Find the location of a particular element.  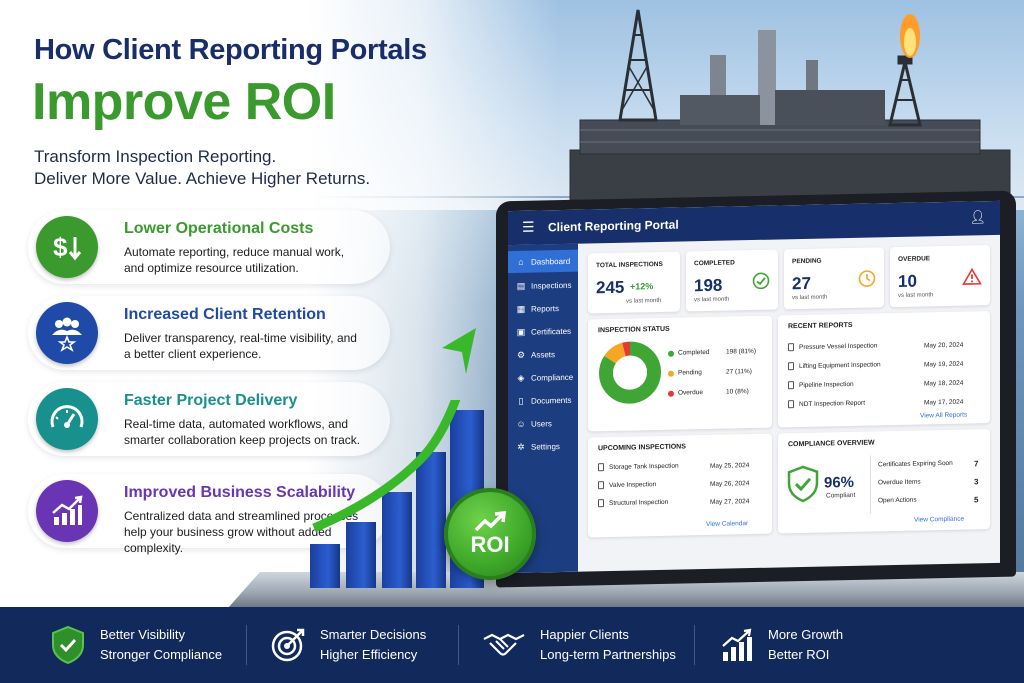

nav-label: Assets is located at coordinates (543, 354).